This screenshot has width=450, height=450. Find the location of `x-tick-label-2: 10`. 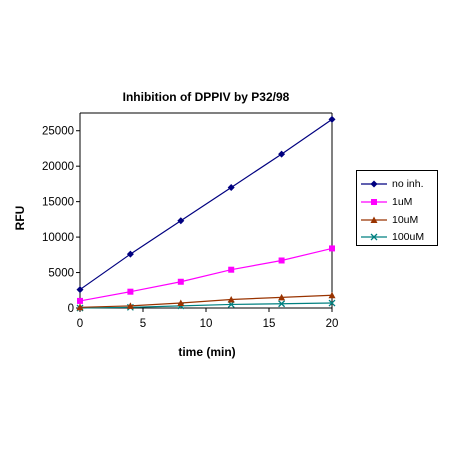

x-tick-label-2: 10 is located at coordinates (206, 324).